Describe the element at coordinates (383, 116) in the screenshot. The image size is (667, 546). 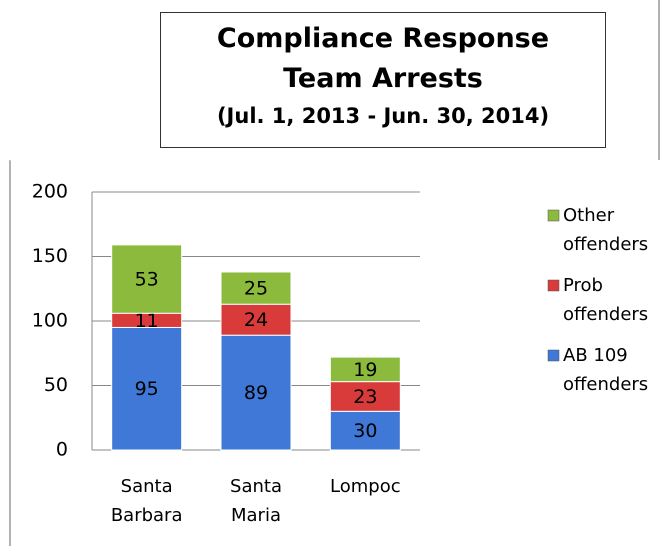
I see `chart-subtitle: (Jul. 1, 2013 - Jun. 30, 2014)` at that location.